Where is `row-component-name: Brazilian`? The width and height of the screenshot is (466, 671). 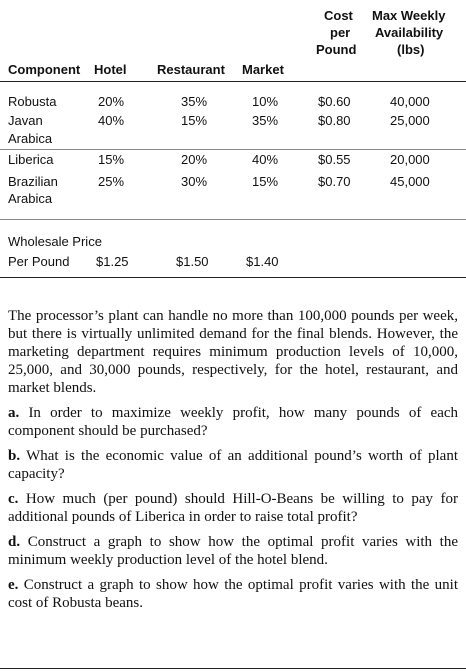 row-component-name: Brazilian is located at coordinates (33, 181).